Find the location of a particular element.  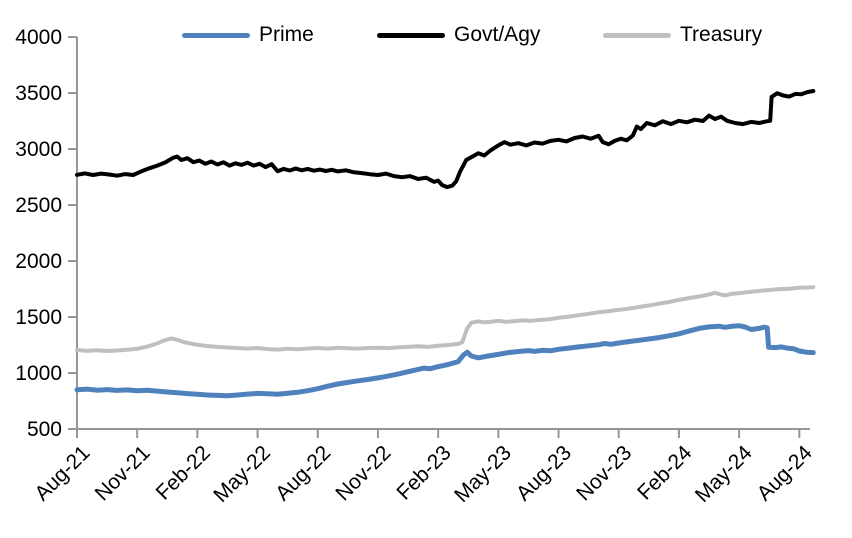

x-tick-label: May-22 is located at coordinates (242, 474).